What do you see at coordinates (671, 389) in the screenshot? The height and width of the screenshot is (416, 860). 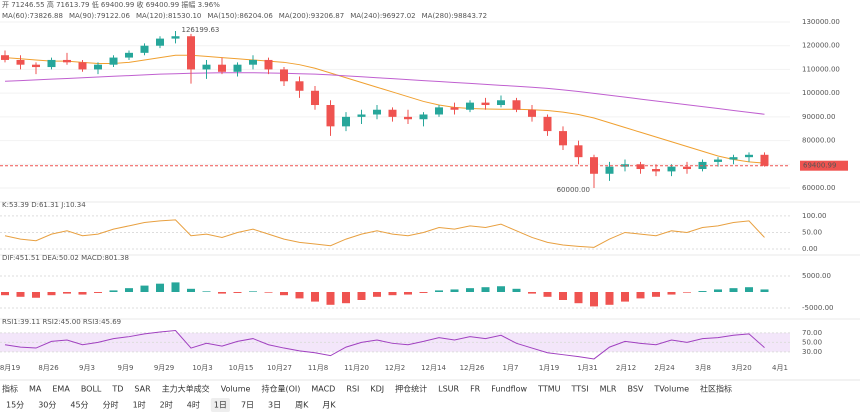 I see `indicator-button: TVolume` at bounding box center [671, 389].